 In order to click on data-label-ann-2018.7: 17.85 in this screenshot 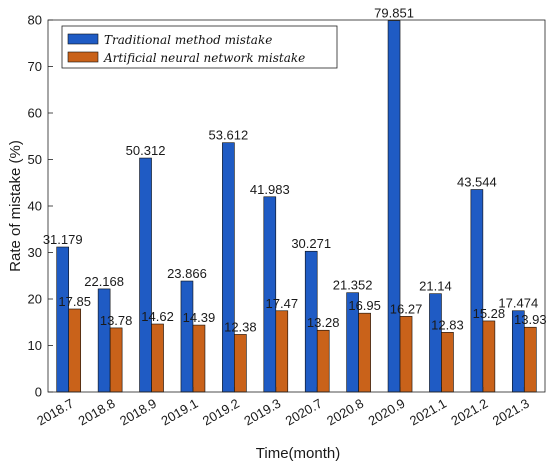, I will do `click(74, 301)`.